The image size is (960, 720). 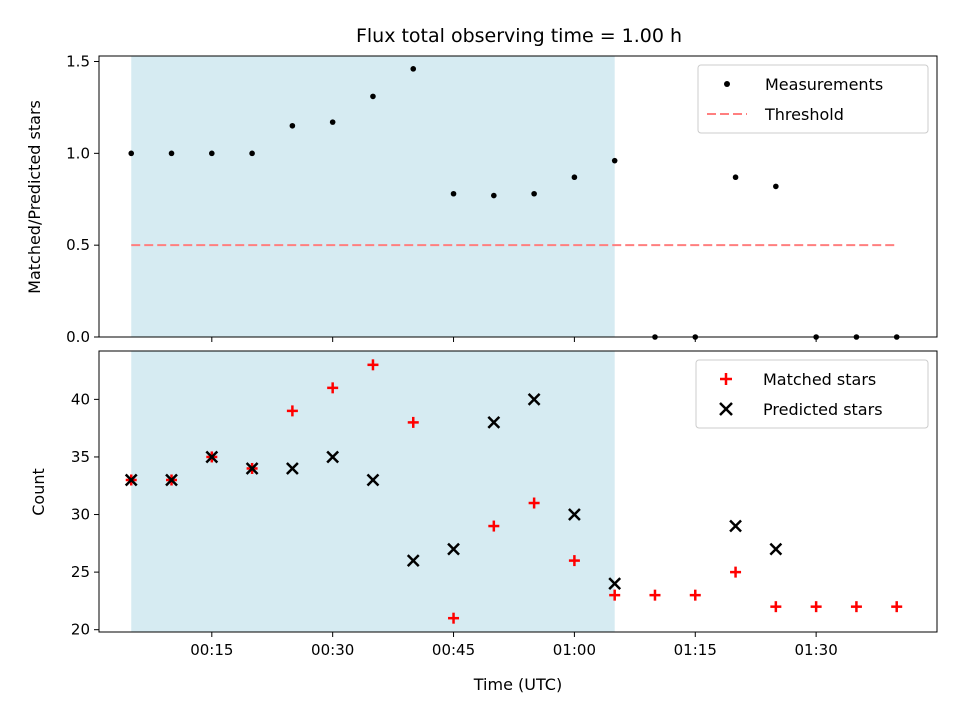 What do you see at coordinates (80, 457) in the screenshot?
I see `bottom-ytick-label: 35` at bounding box center [80, 457].